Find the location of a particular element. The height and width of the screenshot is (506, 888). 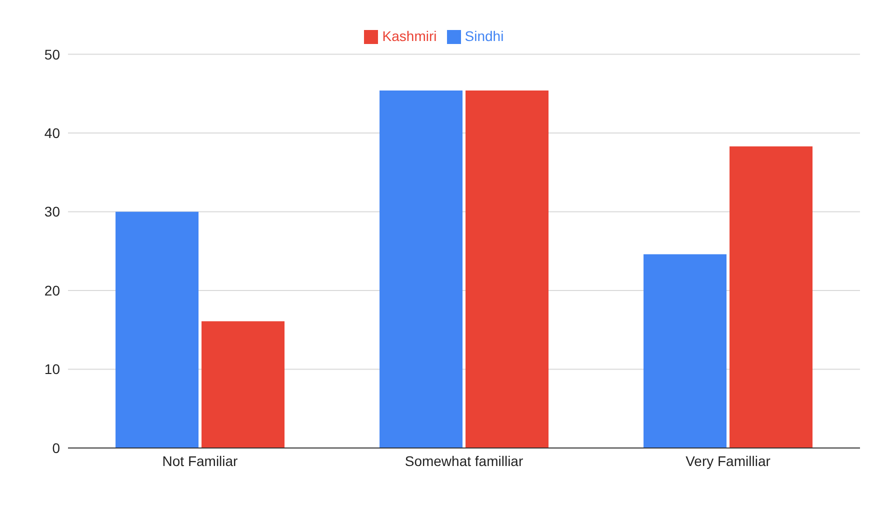

x-tick-label: Very Familliar is located at coordinates (728, 460).